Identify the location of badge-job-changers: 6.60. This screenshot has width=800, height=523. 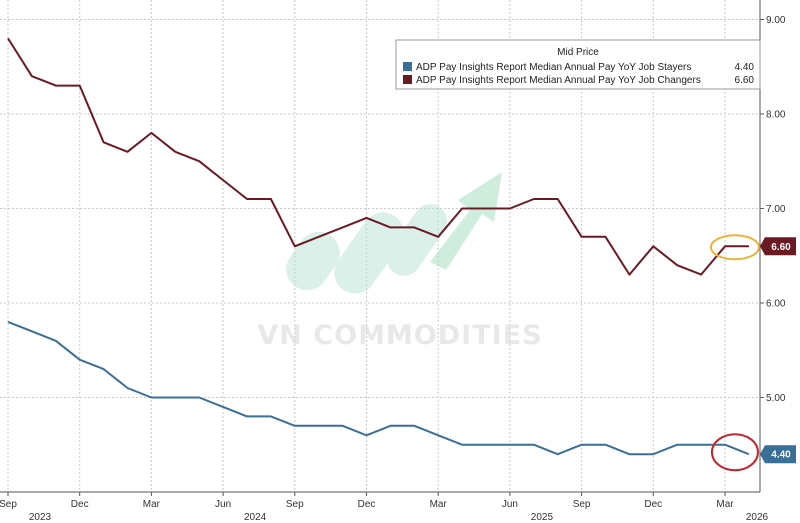
(778, 246).